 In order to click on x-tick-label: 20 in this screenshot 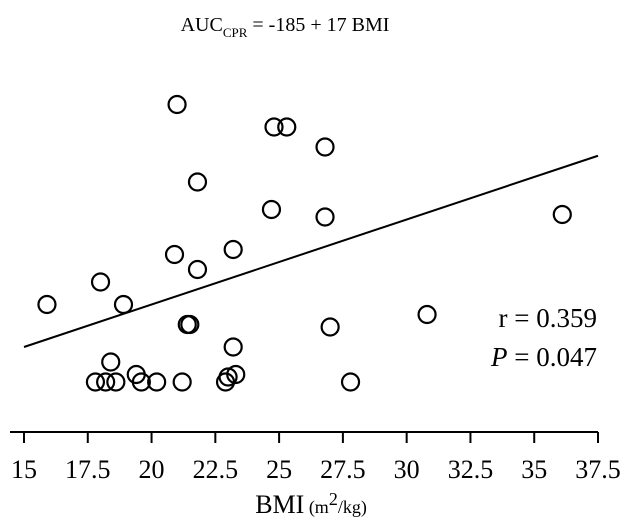, I will do `click(152, 469)`.